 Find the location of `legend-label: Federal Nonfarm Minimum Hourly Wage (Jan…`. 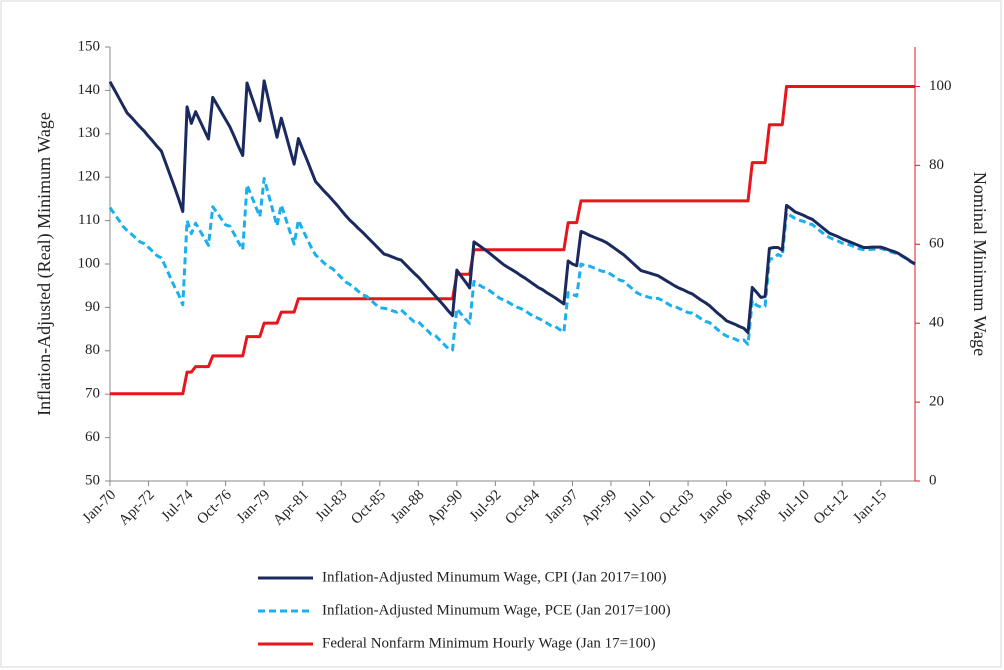

legend-label: Federal Nonfarm Minimum Hourly Wage (Jan… is located at coordinates (489, 643).